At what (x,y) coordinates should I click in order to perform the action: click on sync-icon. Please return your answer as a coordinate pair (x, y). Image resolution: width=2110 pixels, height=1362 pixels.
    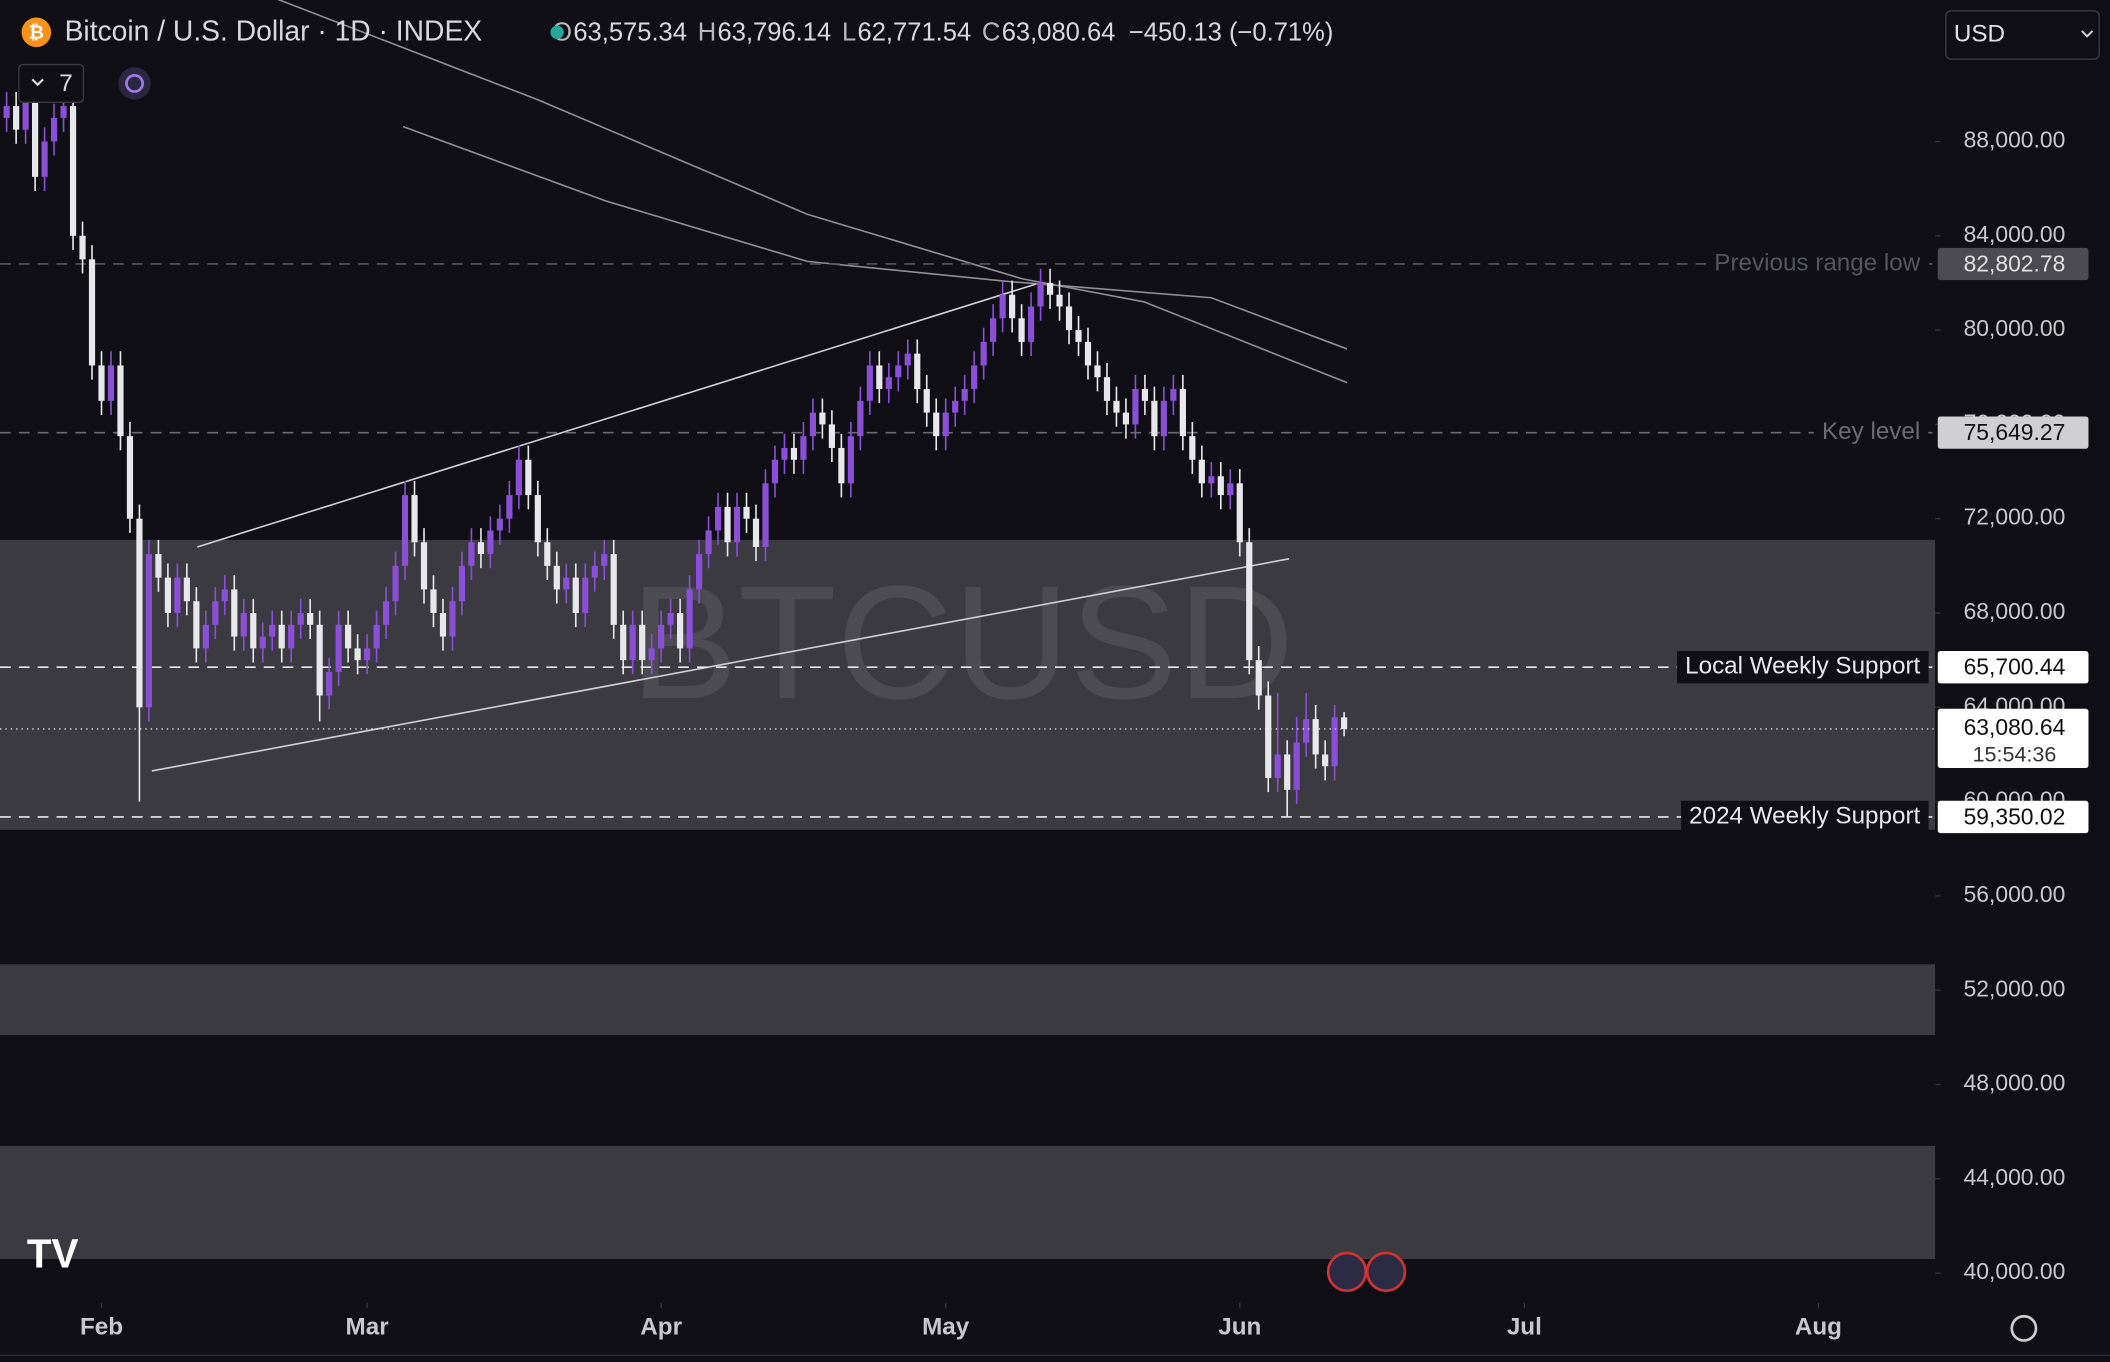
    Looking at the image, I should click on (134, 83).